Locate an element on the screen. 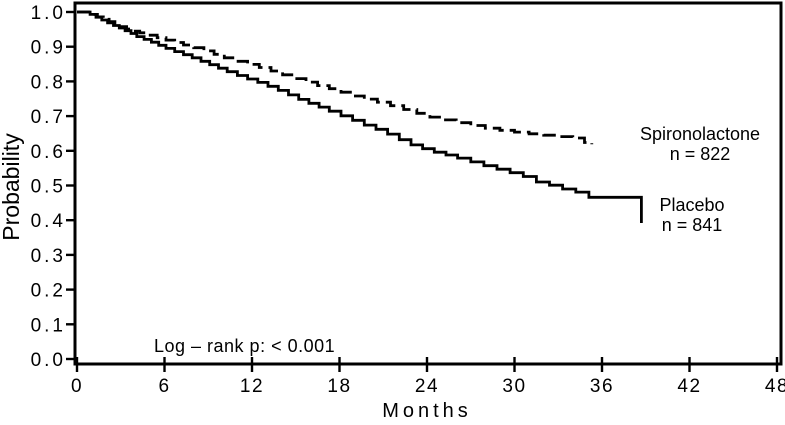 The image size is (785, 425). x-axis-title: Months is located at coordinates (427, 411).